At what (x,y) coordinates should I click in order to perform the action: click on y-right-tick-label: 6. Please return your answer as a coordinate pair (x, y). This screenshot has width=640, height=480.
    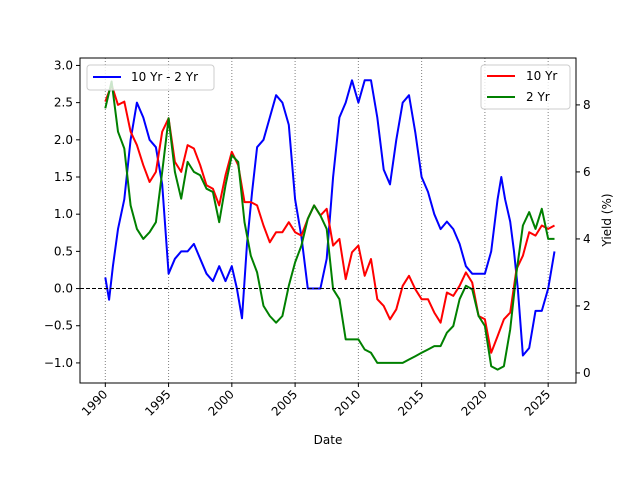
    Looking at the image, I should click on (587, 172).